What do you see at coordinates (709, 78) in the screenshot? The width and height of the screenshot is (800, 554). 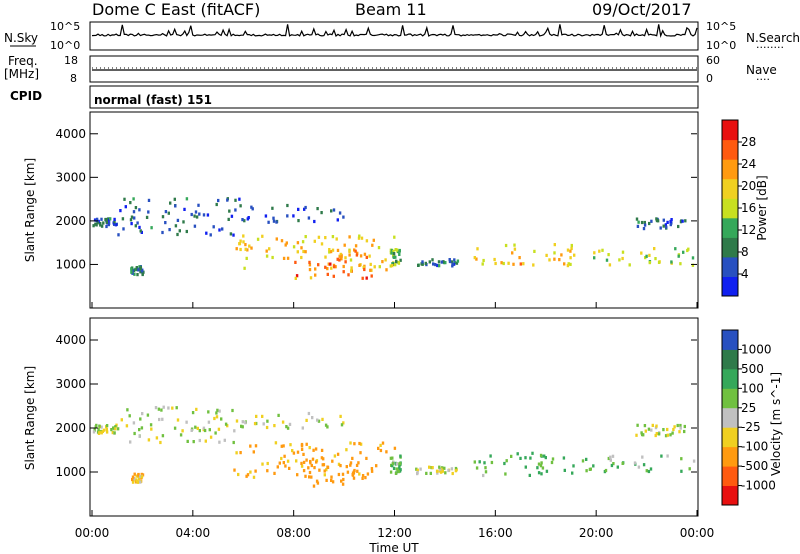 I see `nave-tick-bottom: 0` at bounding box center [709, 78].